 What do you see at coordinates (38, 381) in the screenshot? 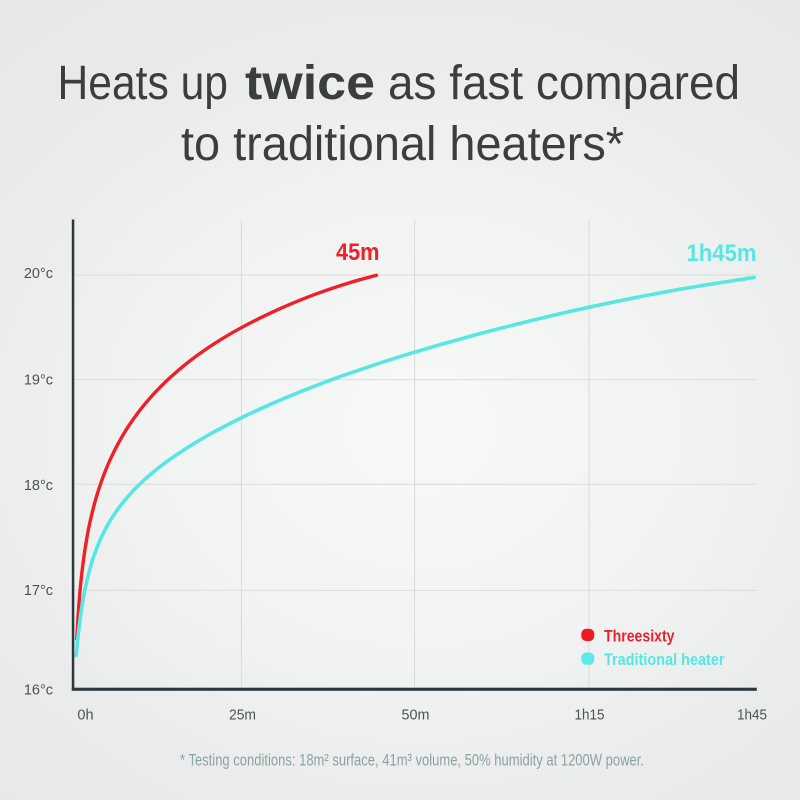
I see `svg-text: 19°c` at bounding box center [38, 381].